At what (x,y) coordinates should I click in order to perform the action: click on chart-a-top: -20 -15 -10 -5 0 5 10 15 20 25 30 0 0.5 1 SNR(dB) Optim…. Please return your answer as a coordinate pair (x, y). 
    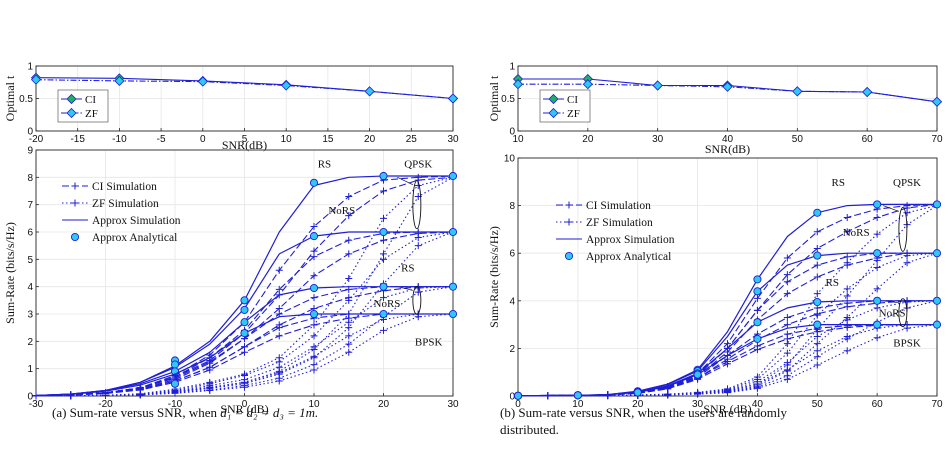
    Looking at the image, I should click on (231, 107).